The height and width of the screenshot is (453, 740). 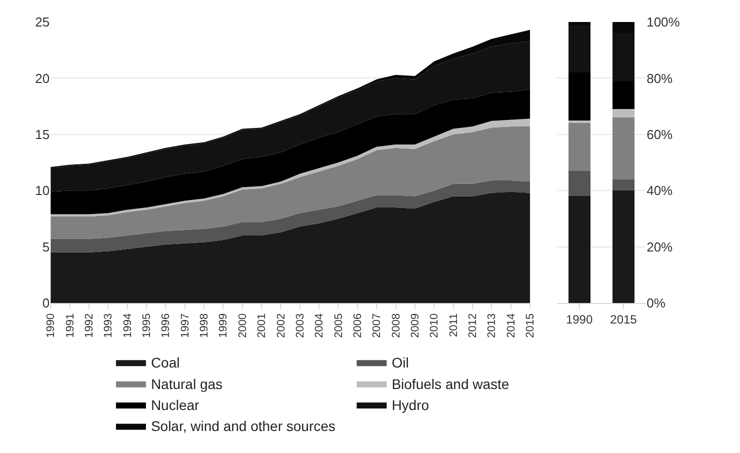 I want to click on legend-label: Oil, so click(x=400, y=362).